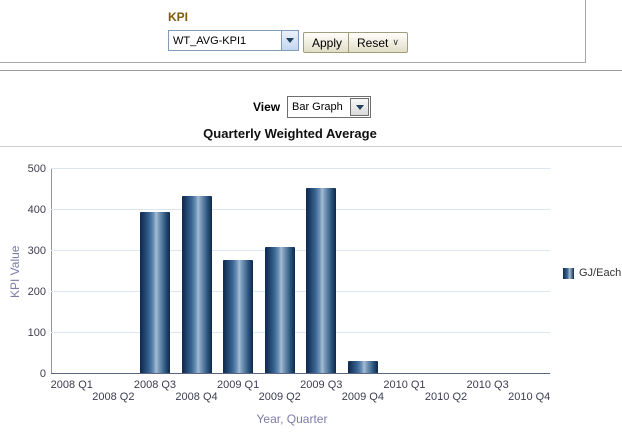 This screenshot has height=436, width=622. I want to click on x-tick-label: 2009 Q2, so click(279, 397).